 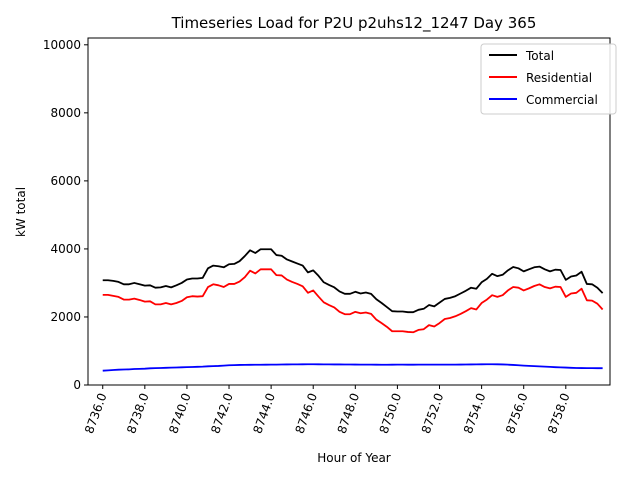 I want to click on series-line-residential, so click(x=353, y=301).